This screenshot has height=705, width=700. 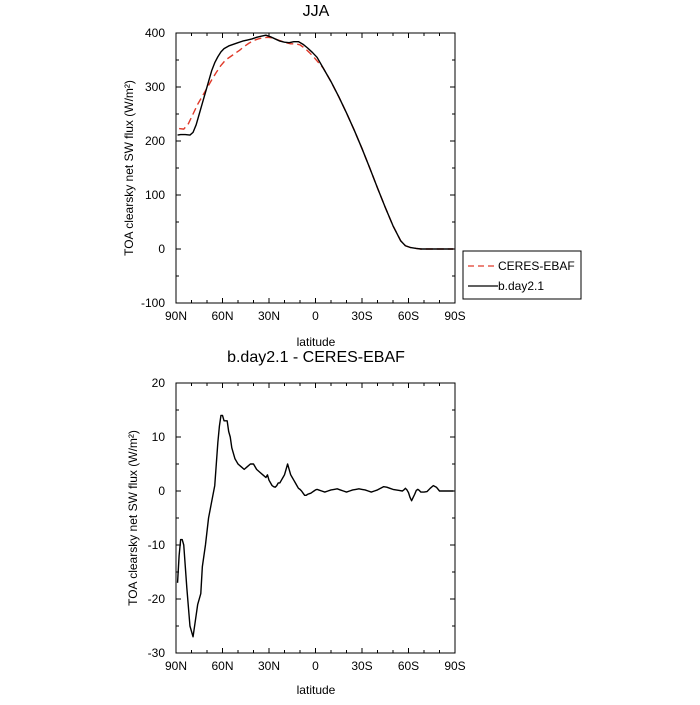 What do you see at coordinates (157, 599) in the screenshot?
I see `bottom-y-tick-label: -20` at bounding box center [157, 599].